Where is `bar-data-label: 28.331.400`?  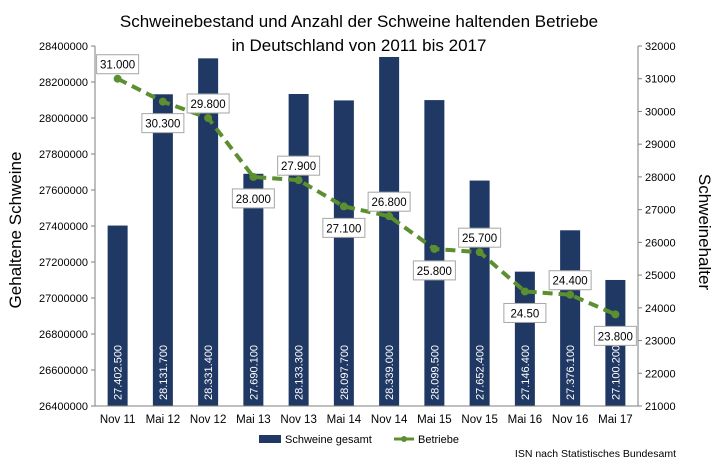 bar-data-label: 28.331.400 is located at coordinates (209, 372).